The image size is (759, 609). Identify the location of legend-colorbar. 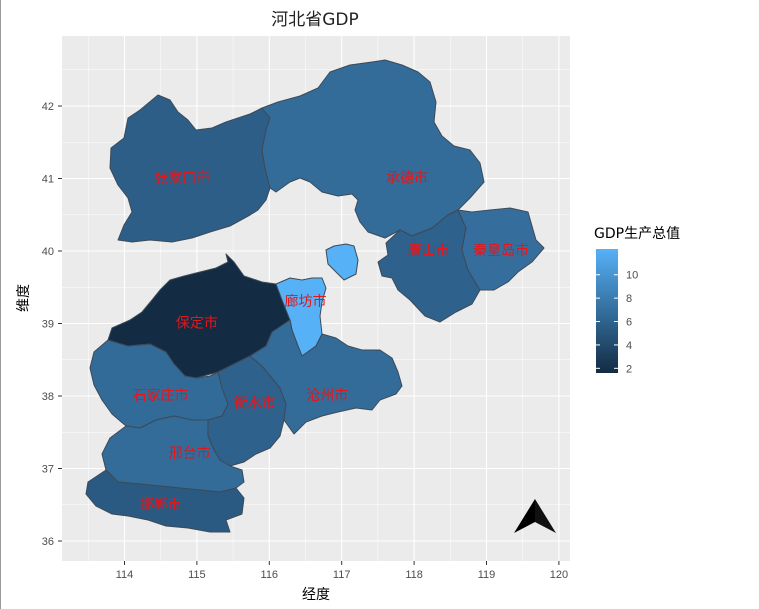
(607, 311).